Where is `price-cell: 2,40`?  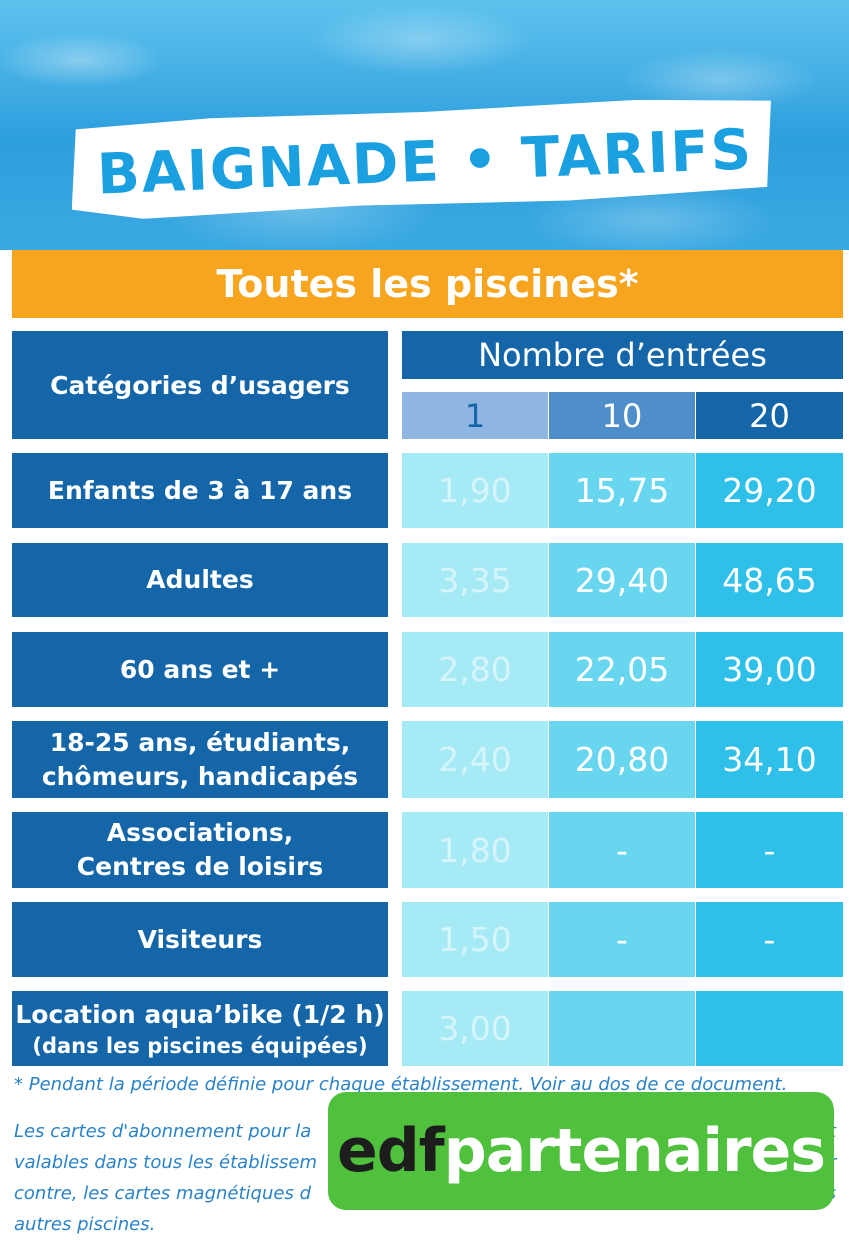 price-cell: 2,40 is located at coordinates (475, 759).